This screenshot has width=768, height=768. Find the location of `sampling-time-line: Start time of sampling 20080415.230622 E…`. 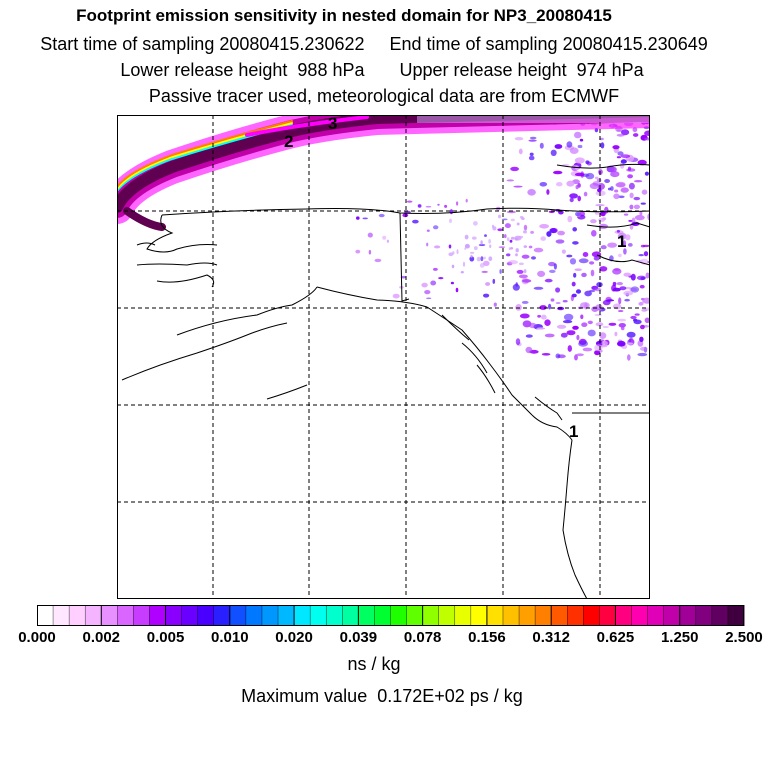

sampling-time-line: Start time of sampling 20080415.230622 E… is located at coordinates (374, 44).